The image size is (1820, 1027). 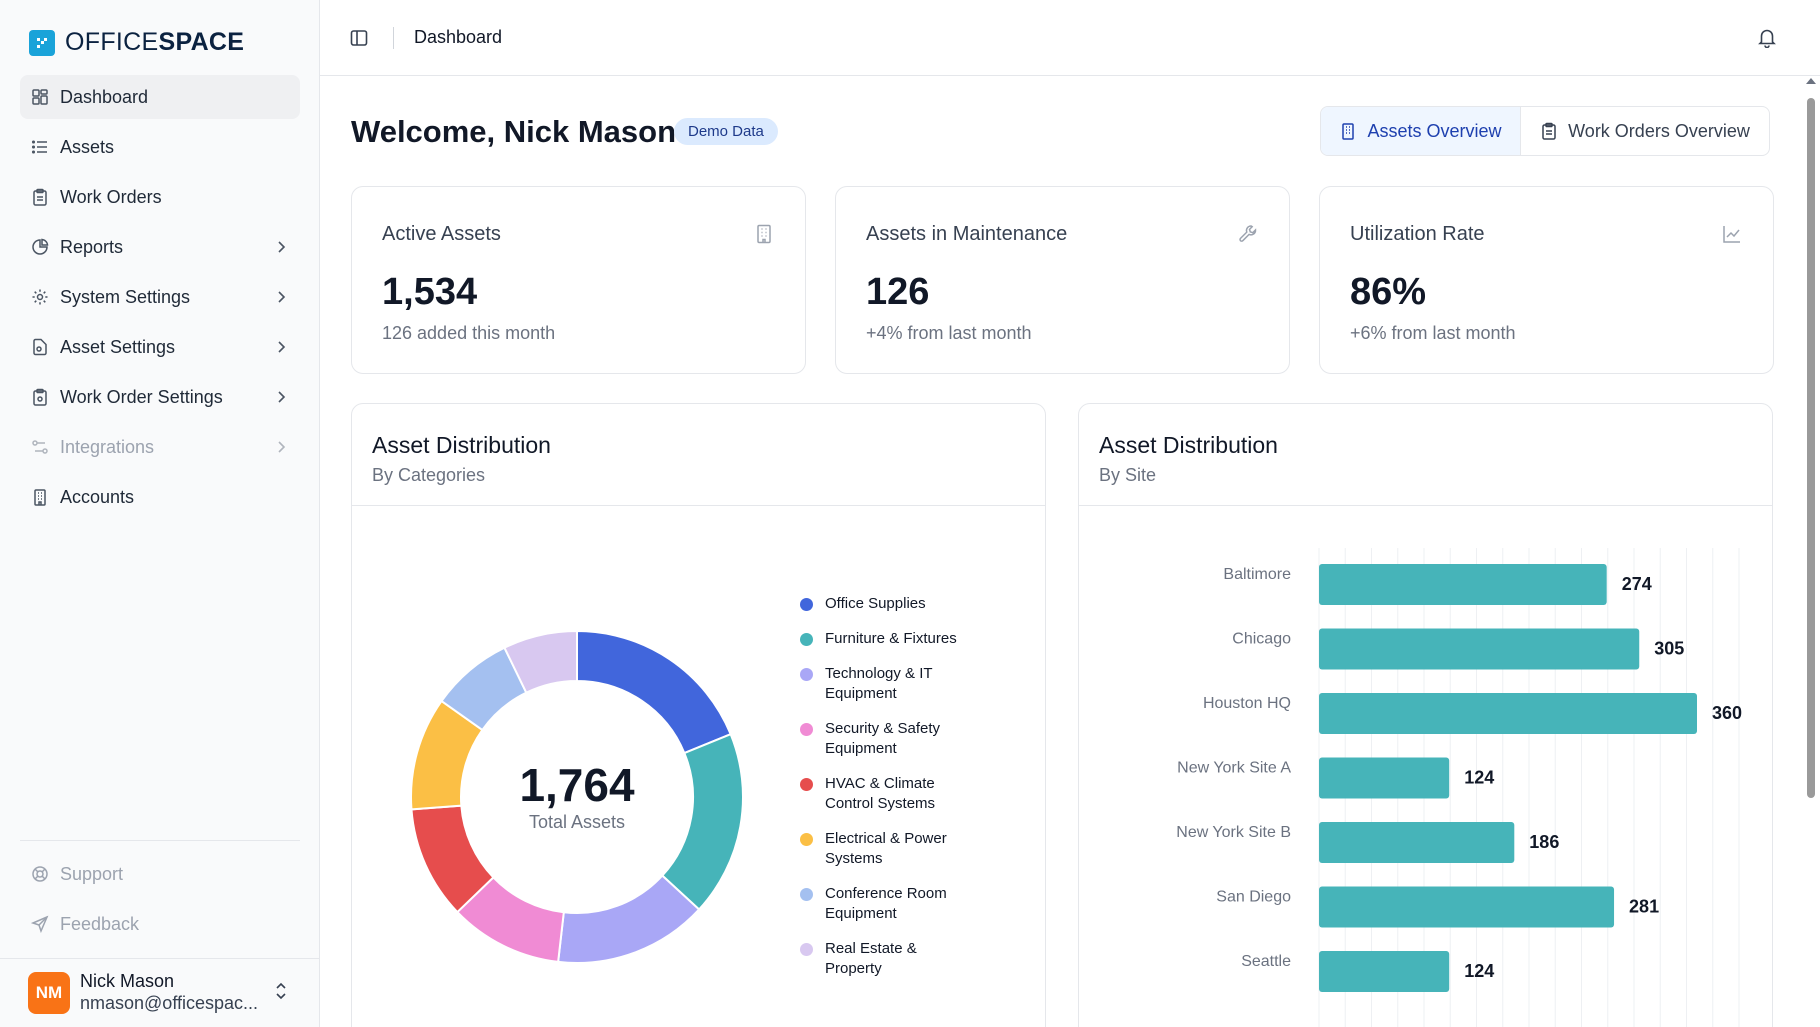 What do you see at coordinates (160, 347) in the screenshot?
I see `sidebar-item-asset-settings: Asset Settings` at bounding box center [160, 347].